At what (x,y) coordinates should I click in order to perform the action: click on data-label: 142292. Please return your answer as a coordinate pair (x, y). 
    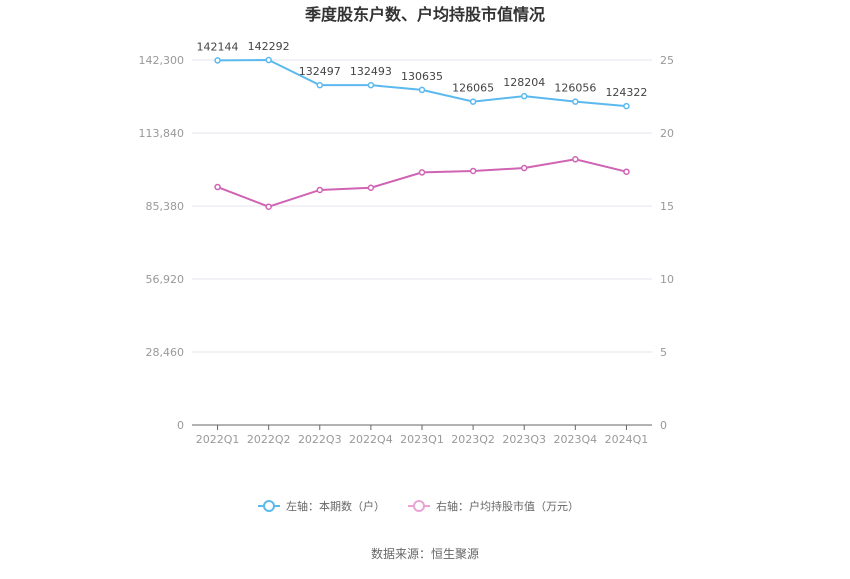
    Looking at the image, I should click on (269, 46).